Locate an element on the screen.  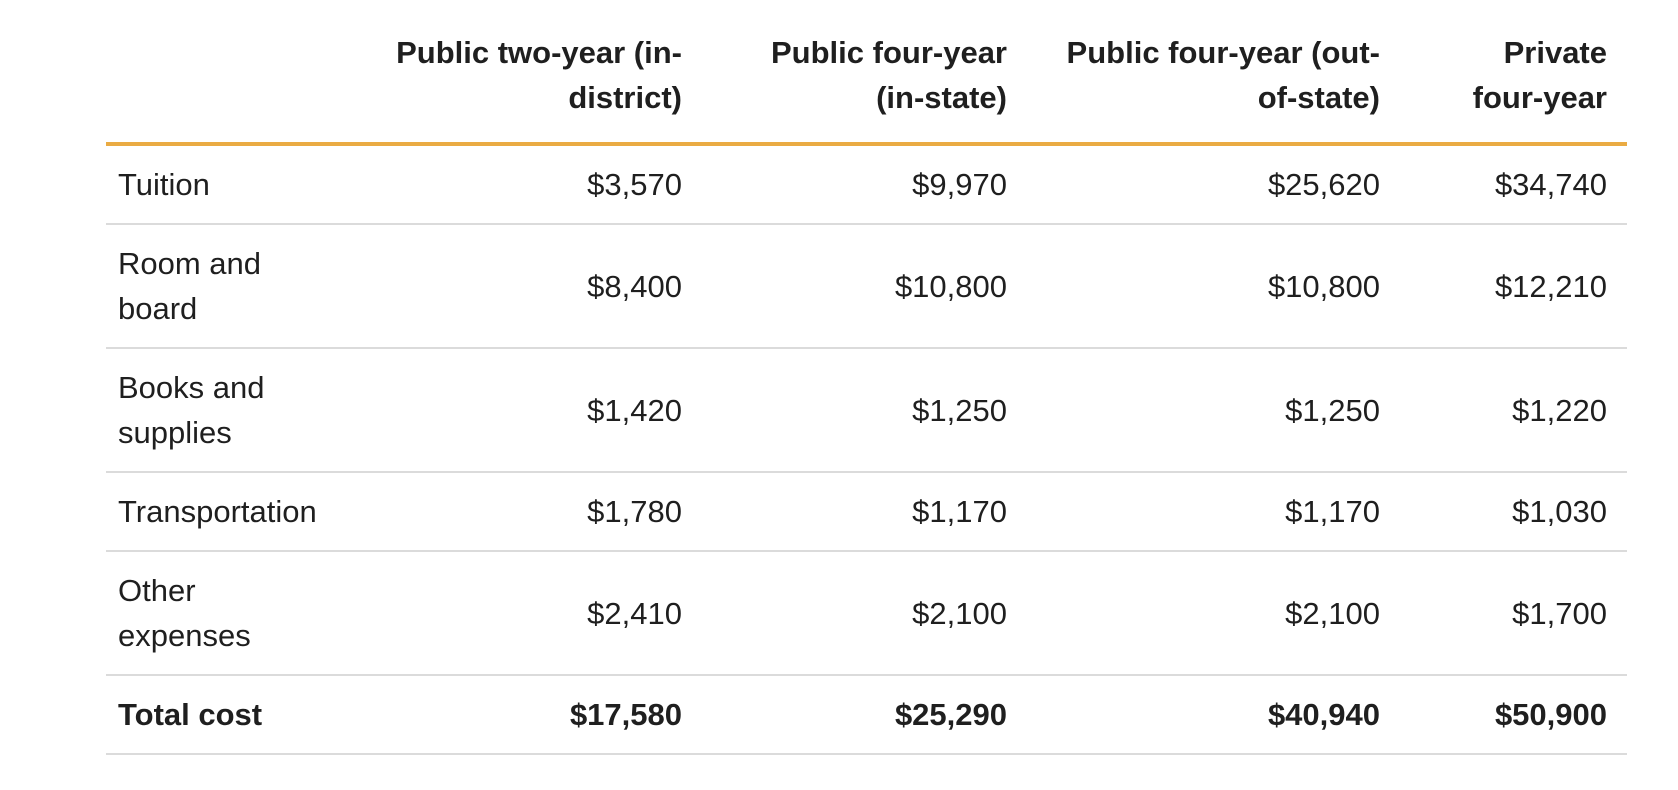
cell-value-total-cost-private-four-year: $50,900 is located at coordinates (1513, 715).